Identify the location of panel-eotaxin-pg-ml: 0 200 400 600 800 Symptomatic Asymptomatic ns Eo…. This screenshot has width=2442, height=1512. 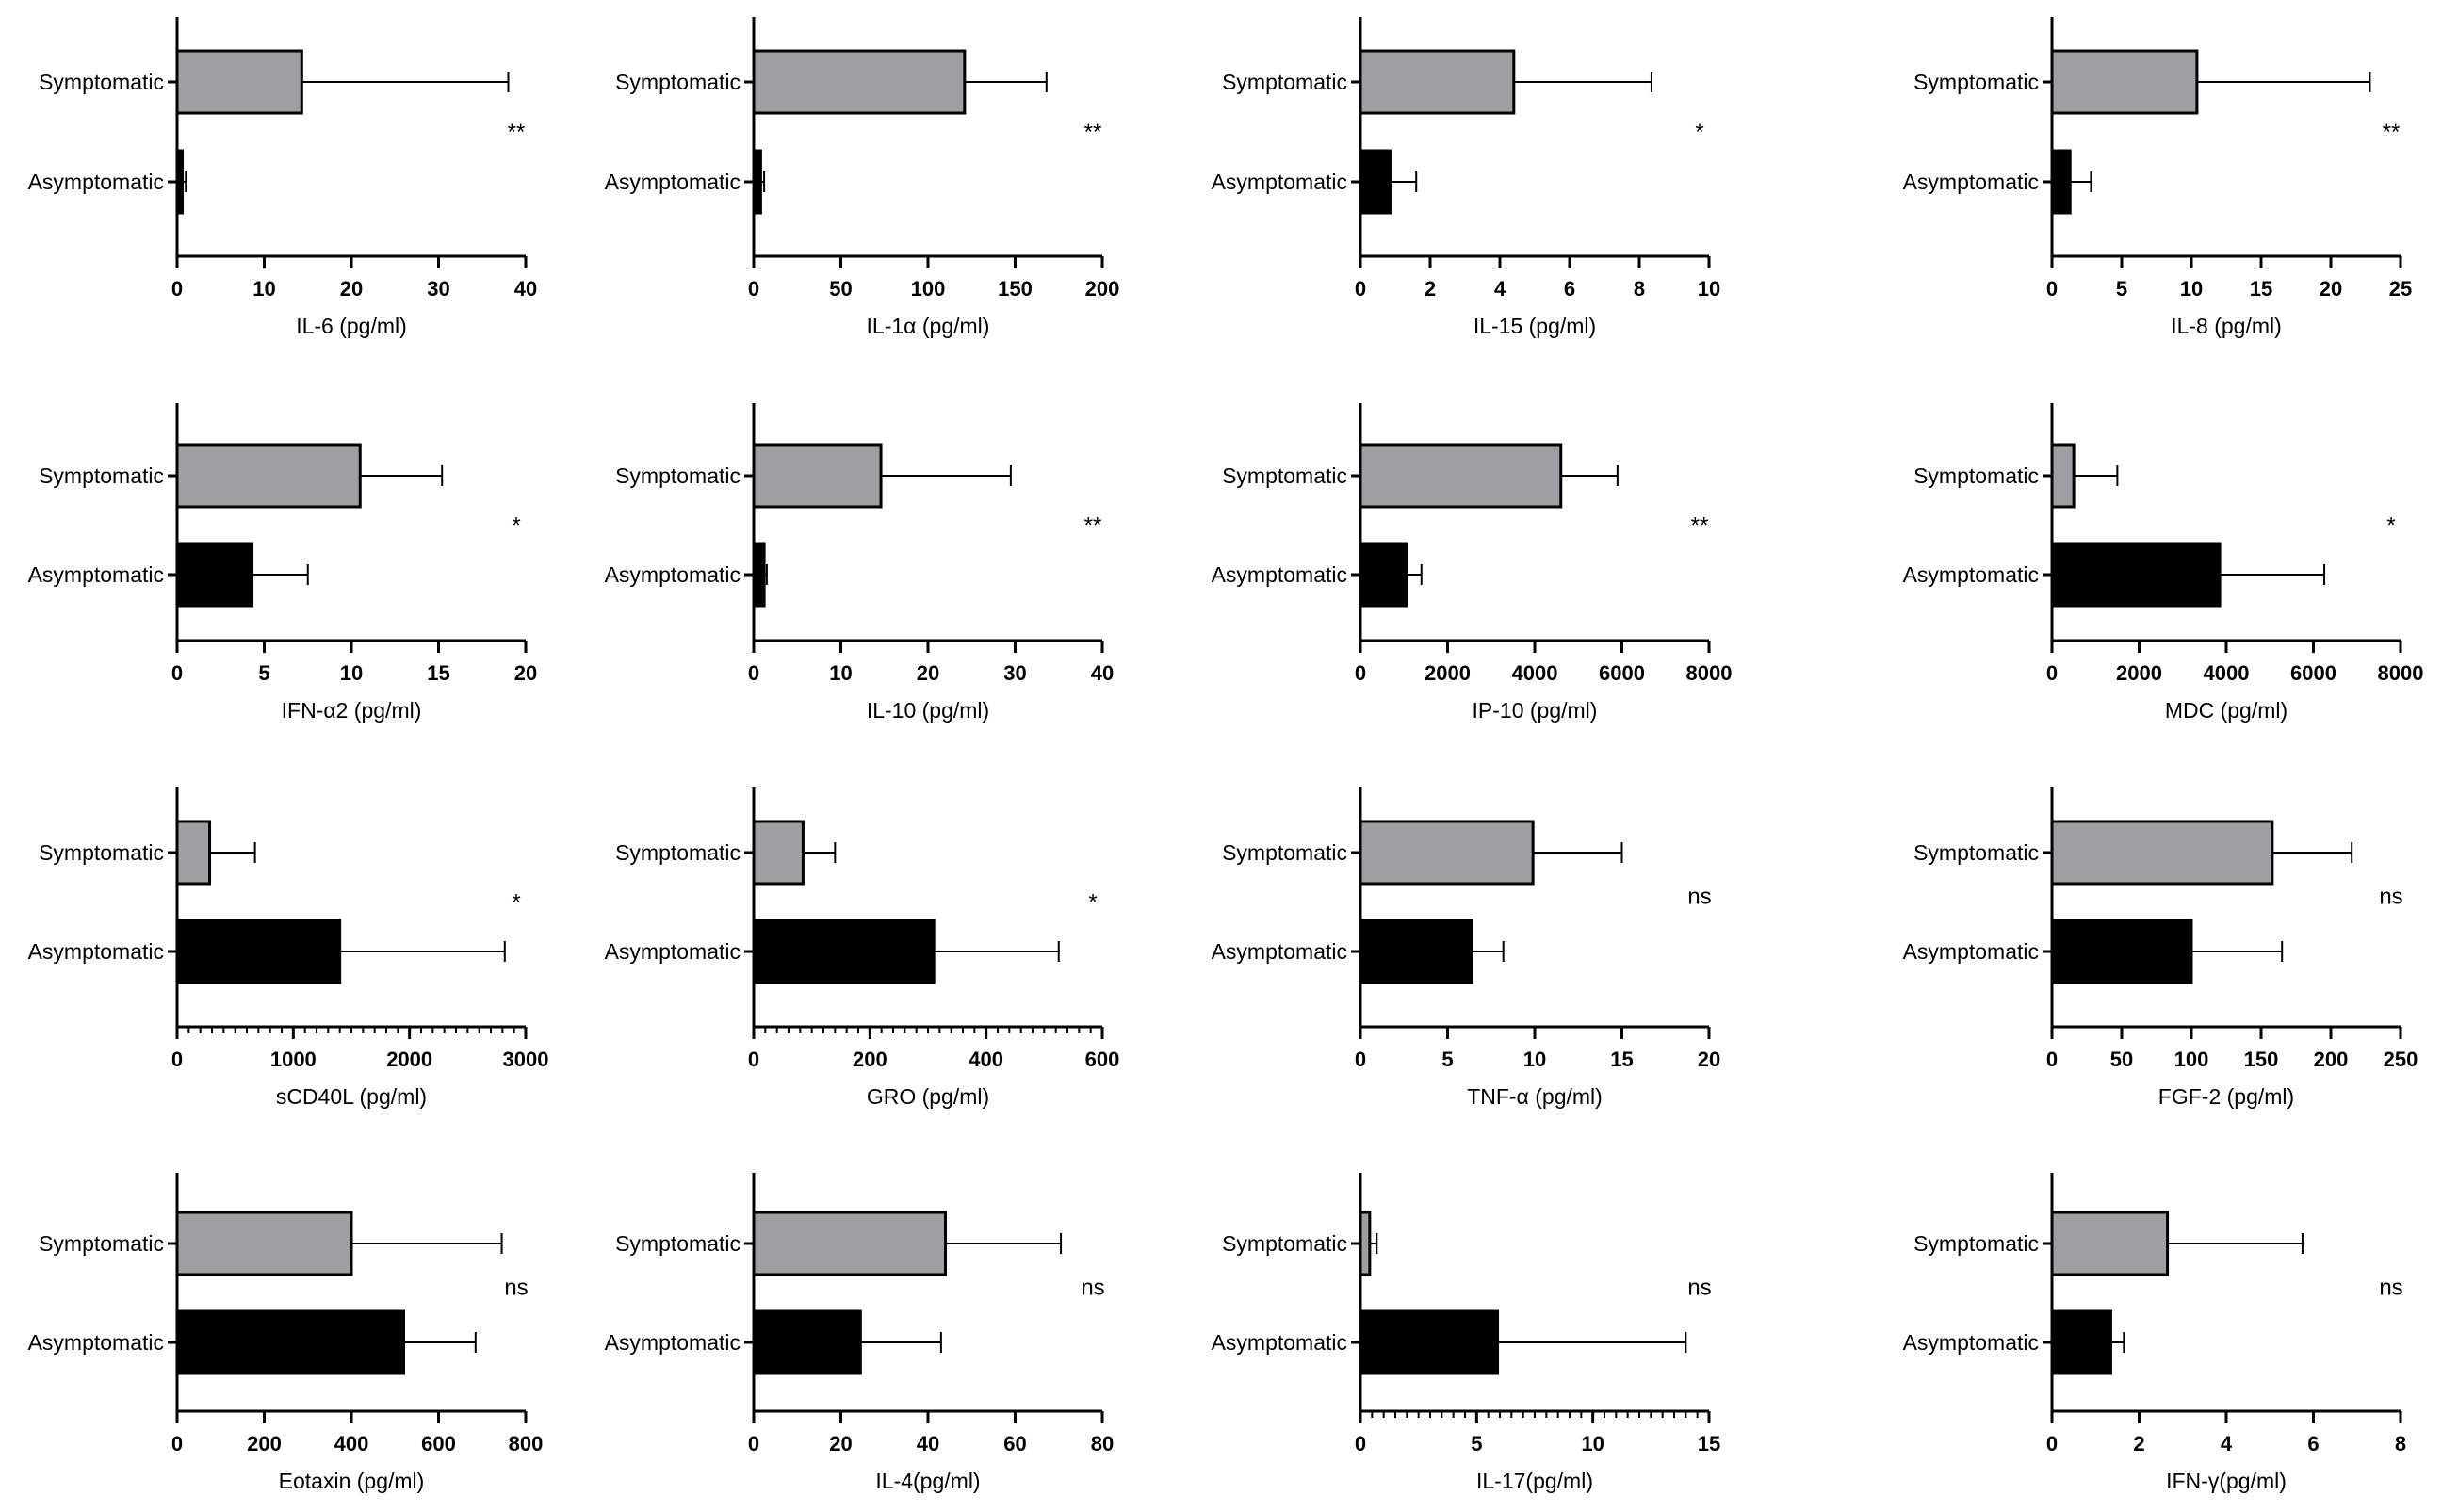
(285, 1333).